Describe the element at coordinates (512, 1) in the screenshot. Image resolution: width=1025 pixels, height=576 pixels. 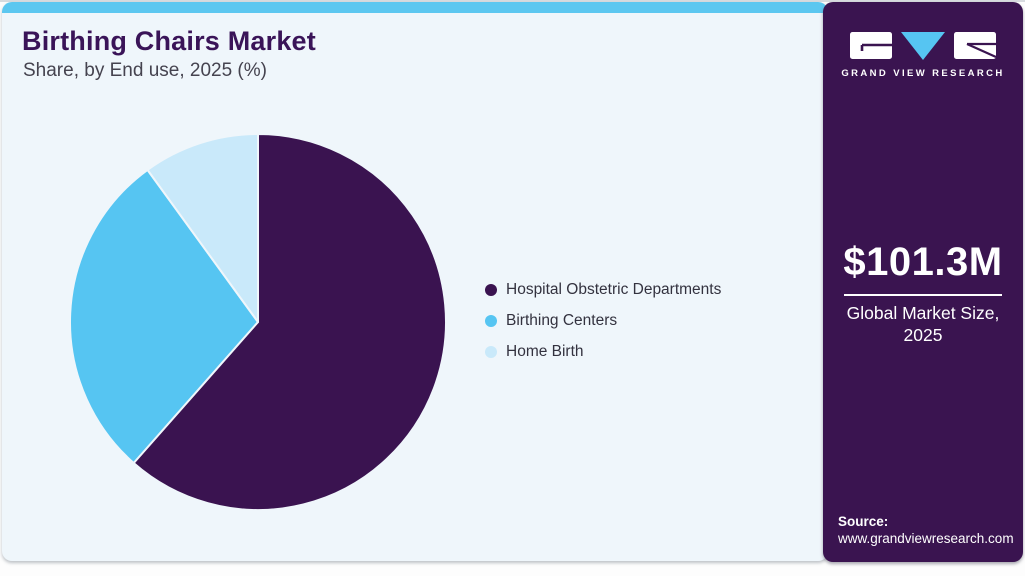
I see `page-top-edge` at that location.